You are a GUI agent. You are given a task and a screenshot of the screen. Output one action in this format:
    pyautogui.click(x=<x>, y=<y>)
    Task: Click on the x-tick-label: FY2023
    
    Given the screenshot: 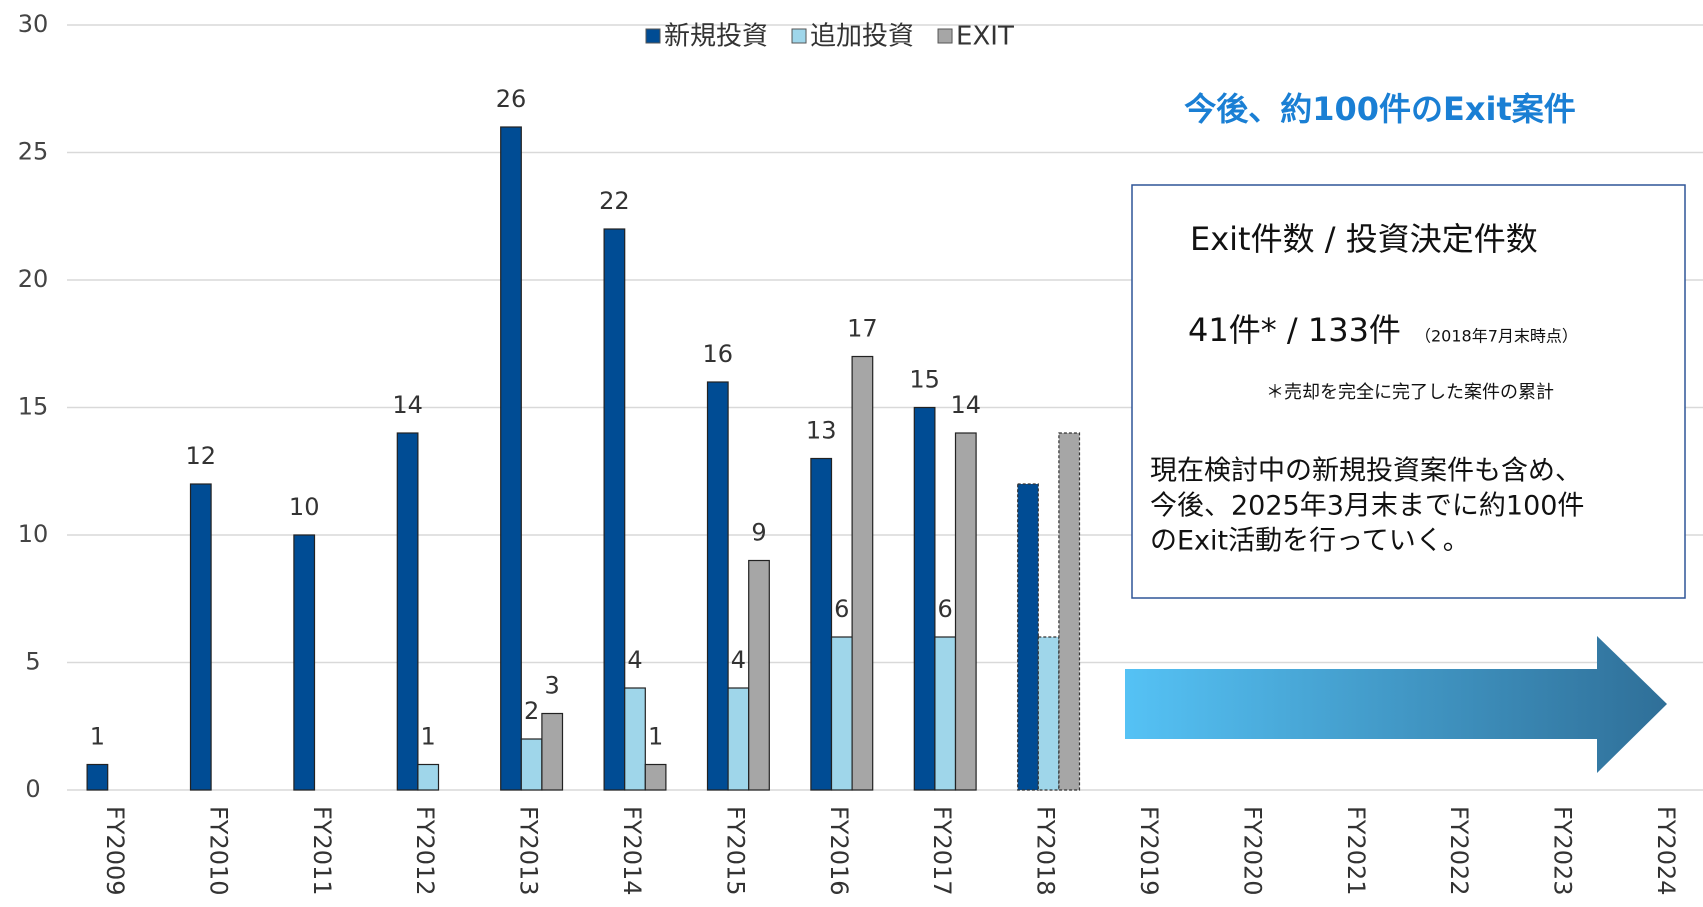 What is the action you would take?
    pyautogui.click(x=1563, y=851)
    